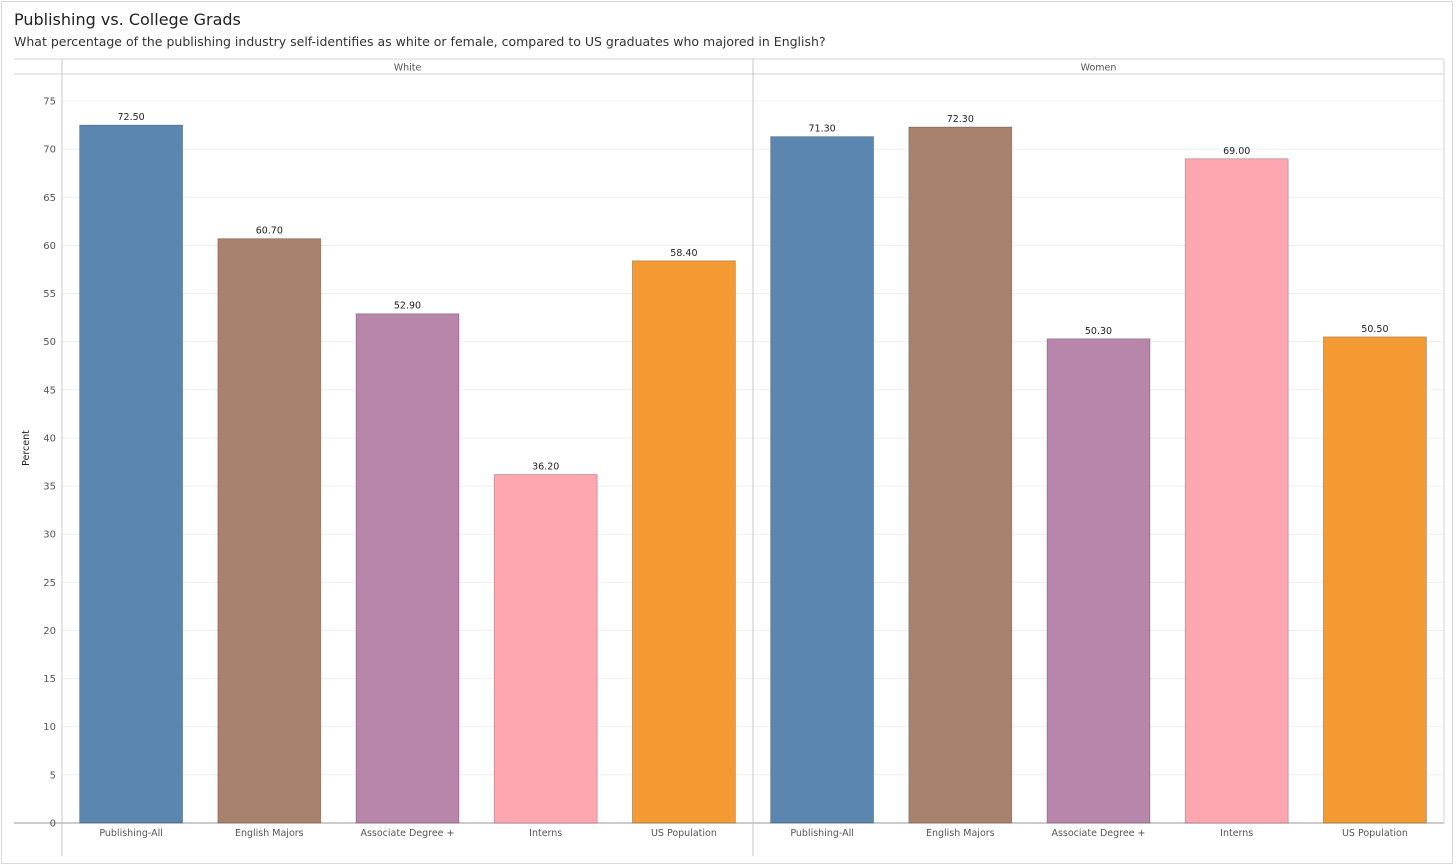 The height and width of the screenshot is (867, 1456). I want to click on panel-header: White, so click(408, 68).